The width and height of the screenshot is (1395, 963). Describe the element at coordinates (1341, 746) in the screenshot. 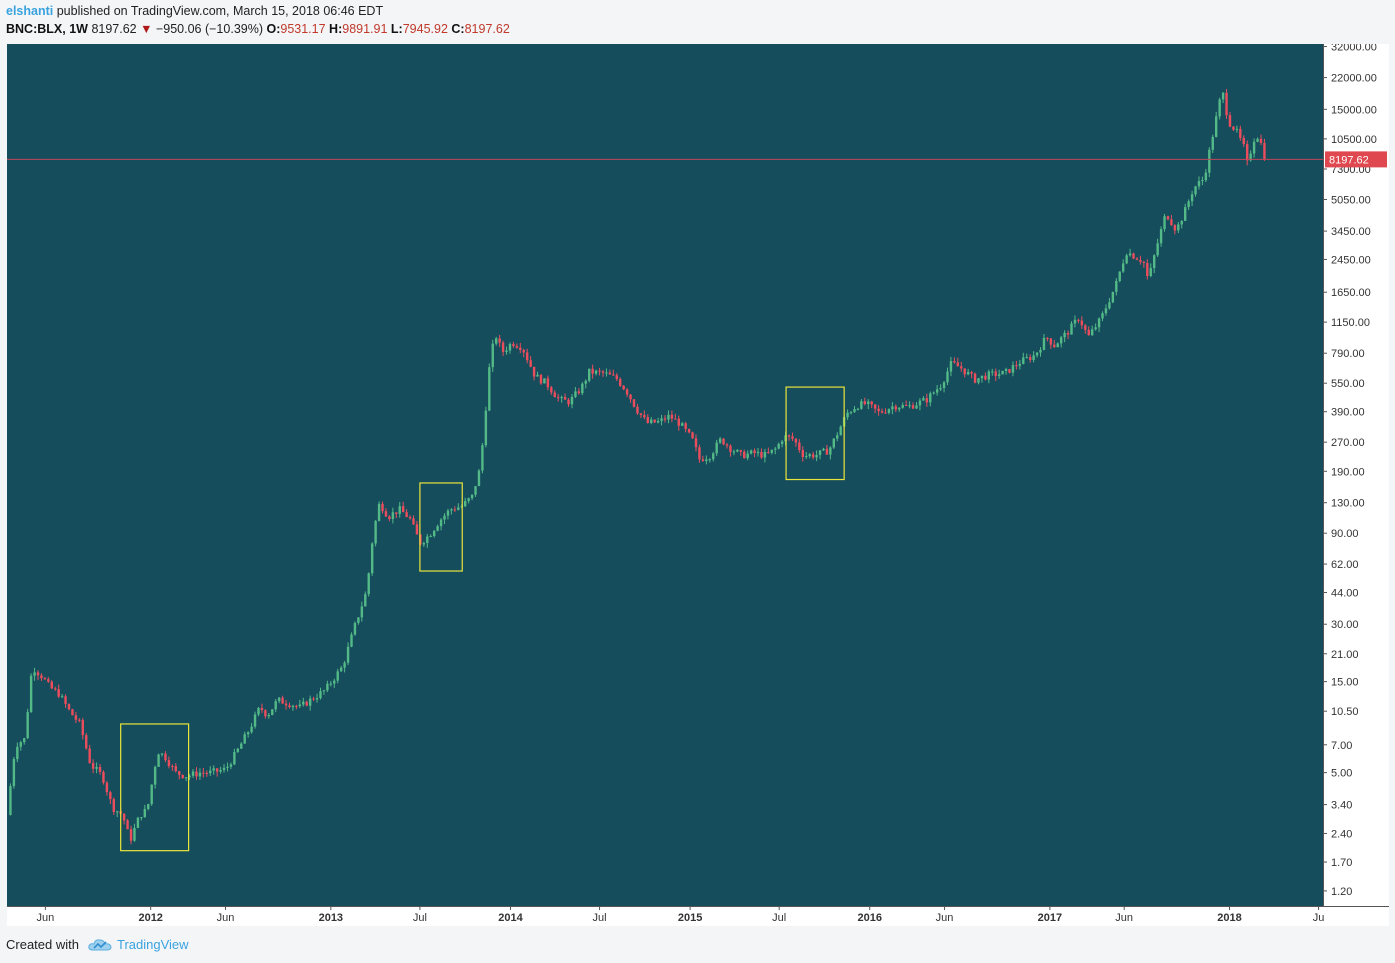

I see `y-tick-label: 7.00` at that location.